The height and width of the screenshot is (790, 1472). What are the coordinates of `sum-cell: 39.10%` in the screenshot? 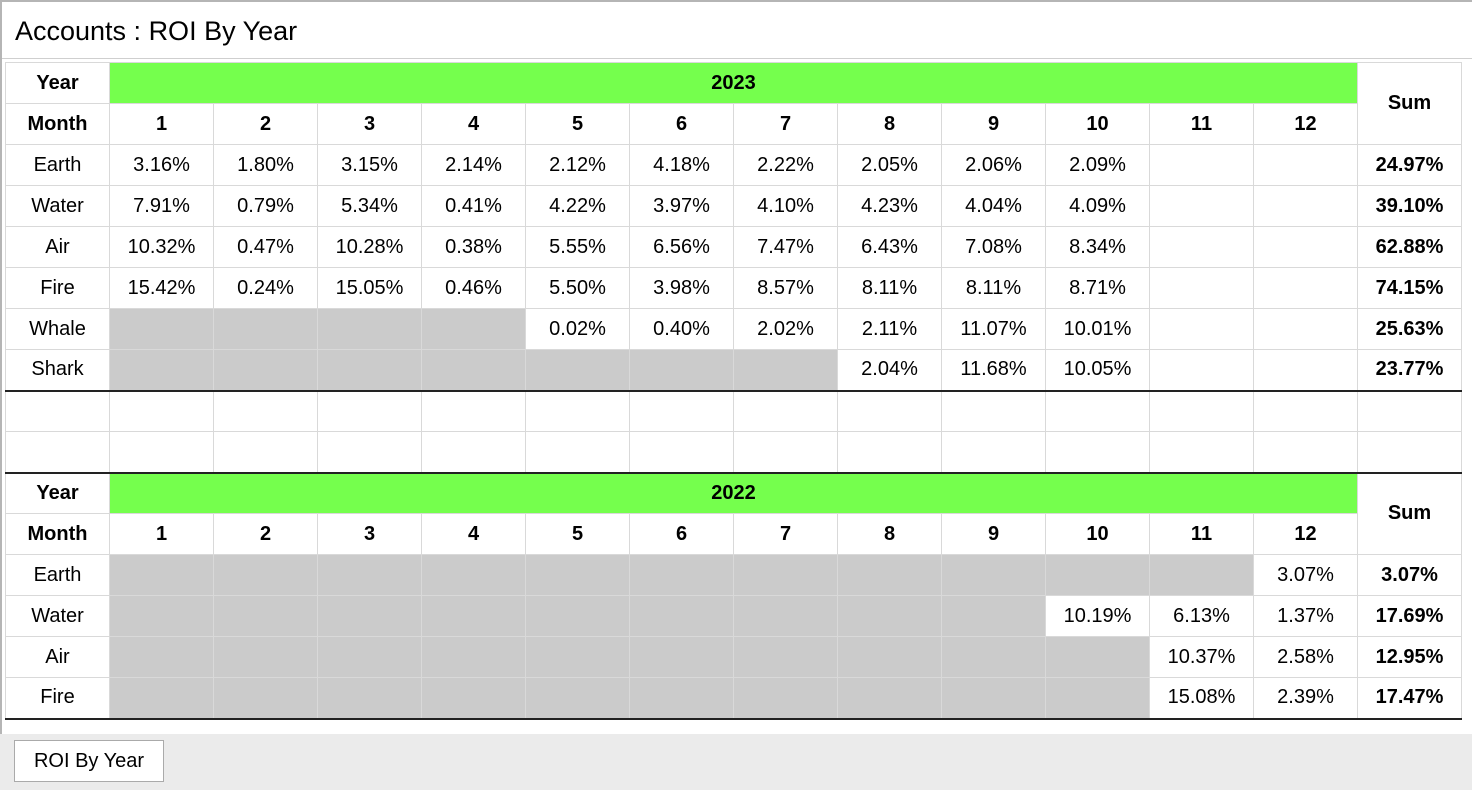 It's located at (1409, 206).